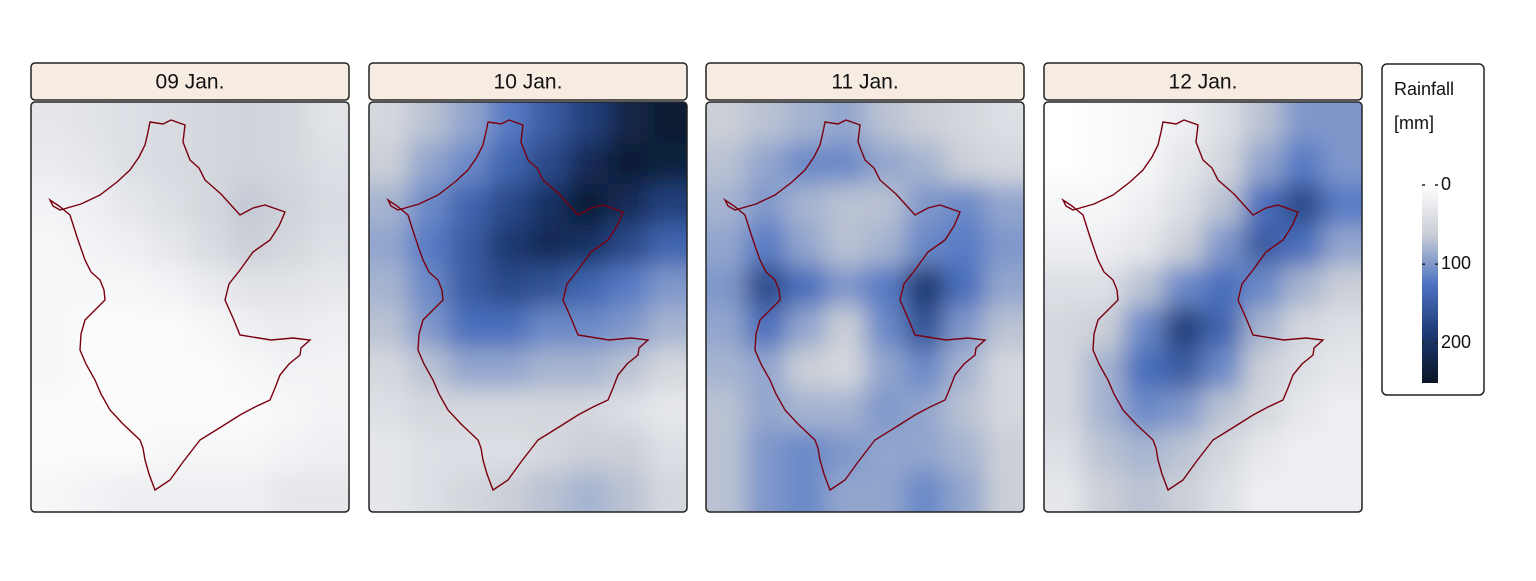 Image resolution: width=1536 pixels, height=581 pixels. I want to click on panel-border, so click(528, 307).